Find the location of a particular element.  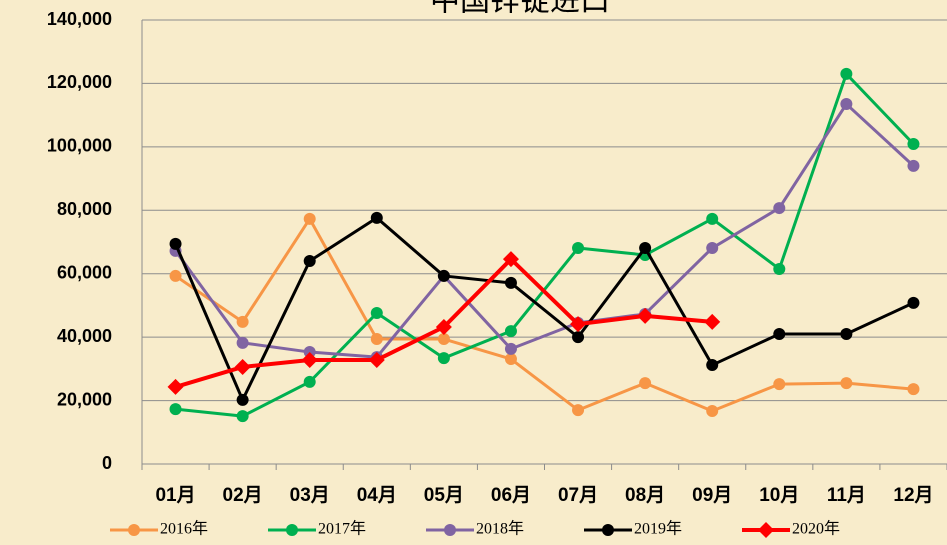

x-tick-label: 05月 is located at coordinates (444, 495).